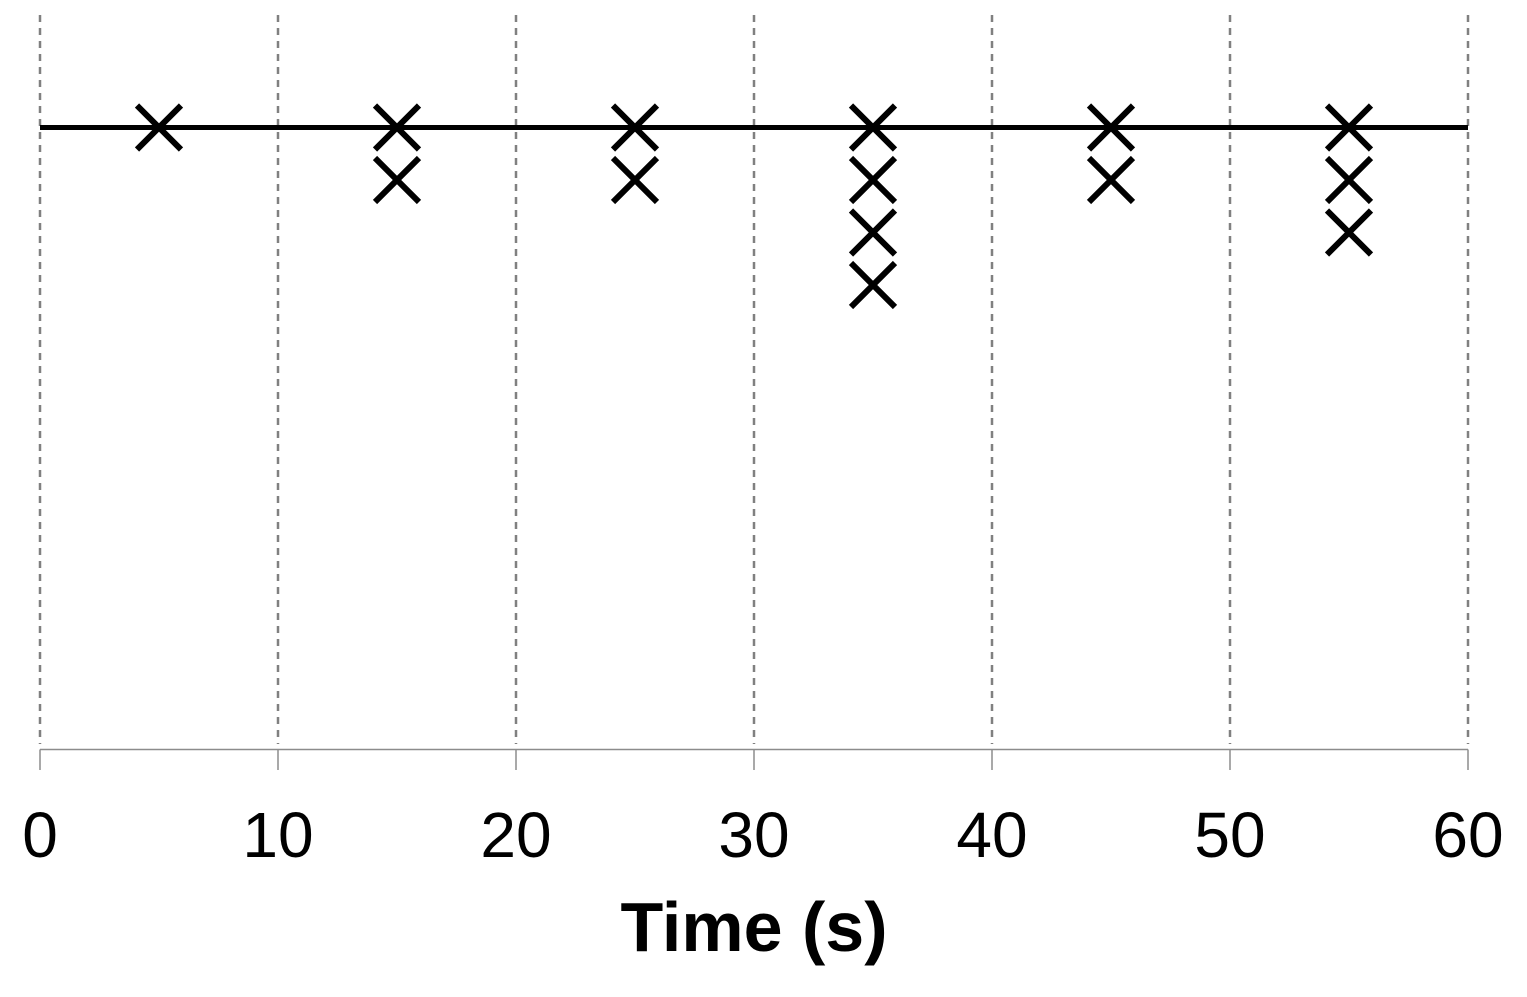 This screenshot has height=997, width=1527. Describe the element at coordinates (991, 835) in the screenshot. I see `x-tick-label: 40` at that location.